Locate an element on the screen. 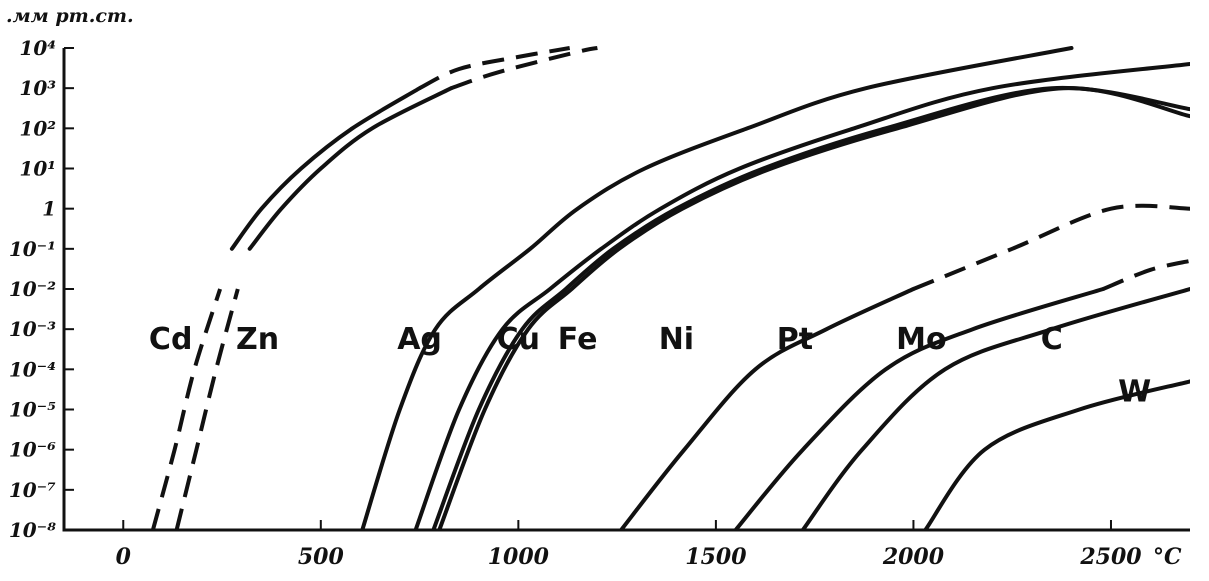 The height and width of the screenshot is (581, 1209). series-w-line is located at coordinates (1056, 454).